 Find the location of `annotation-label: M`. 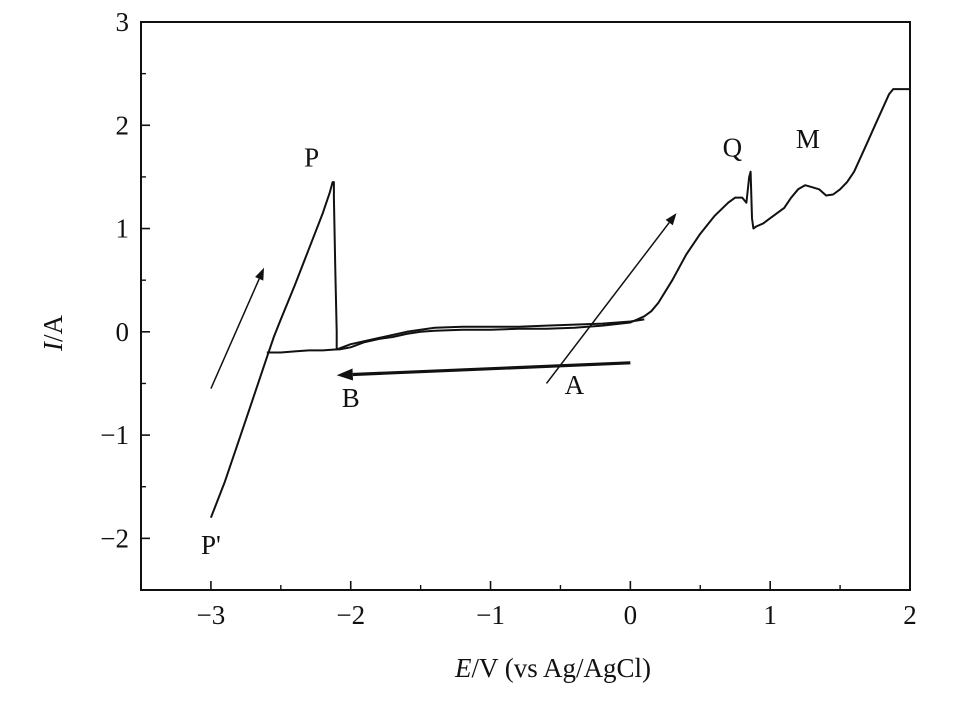

annotation-label: M is located at coordinates (808, 139).